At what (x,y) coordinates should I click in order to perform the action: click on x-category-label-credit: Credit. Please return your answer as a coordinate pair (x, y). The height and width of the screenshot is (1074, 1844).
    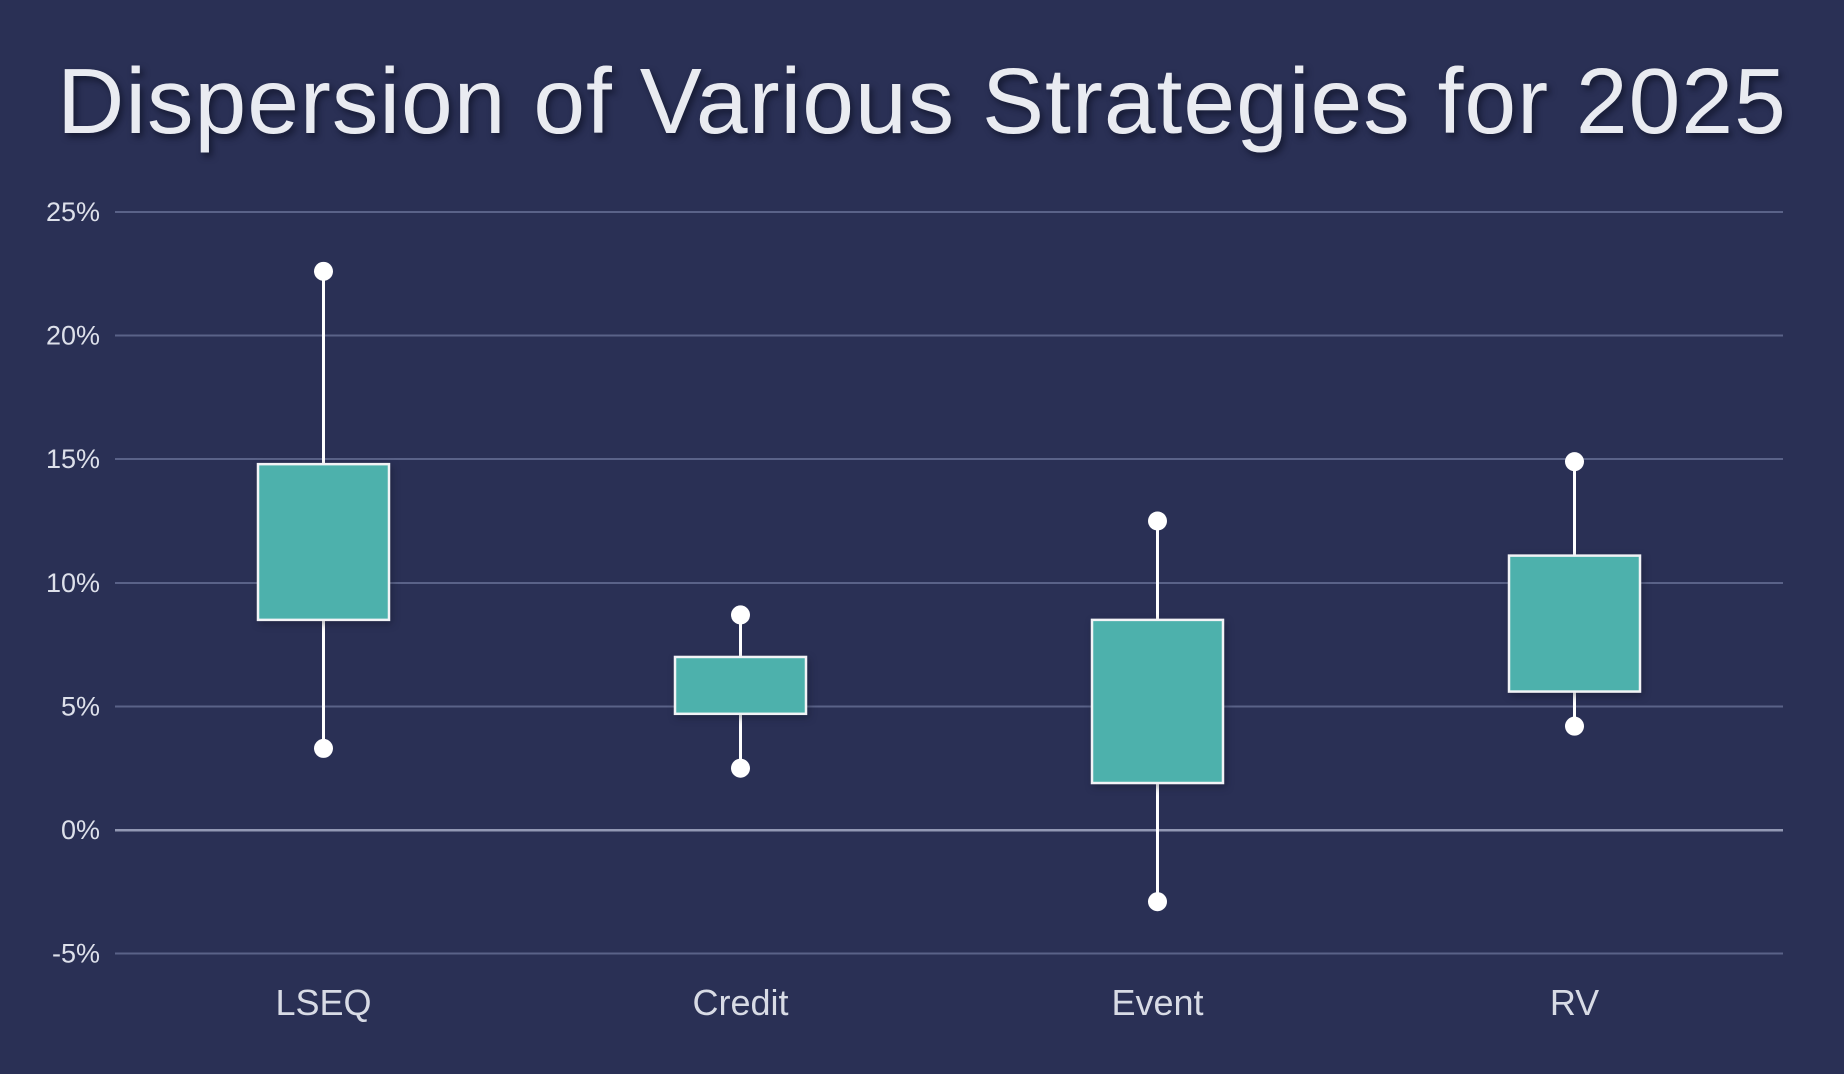
    Looking at the image, I should click on (740, 1002).